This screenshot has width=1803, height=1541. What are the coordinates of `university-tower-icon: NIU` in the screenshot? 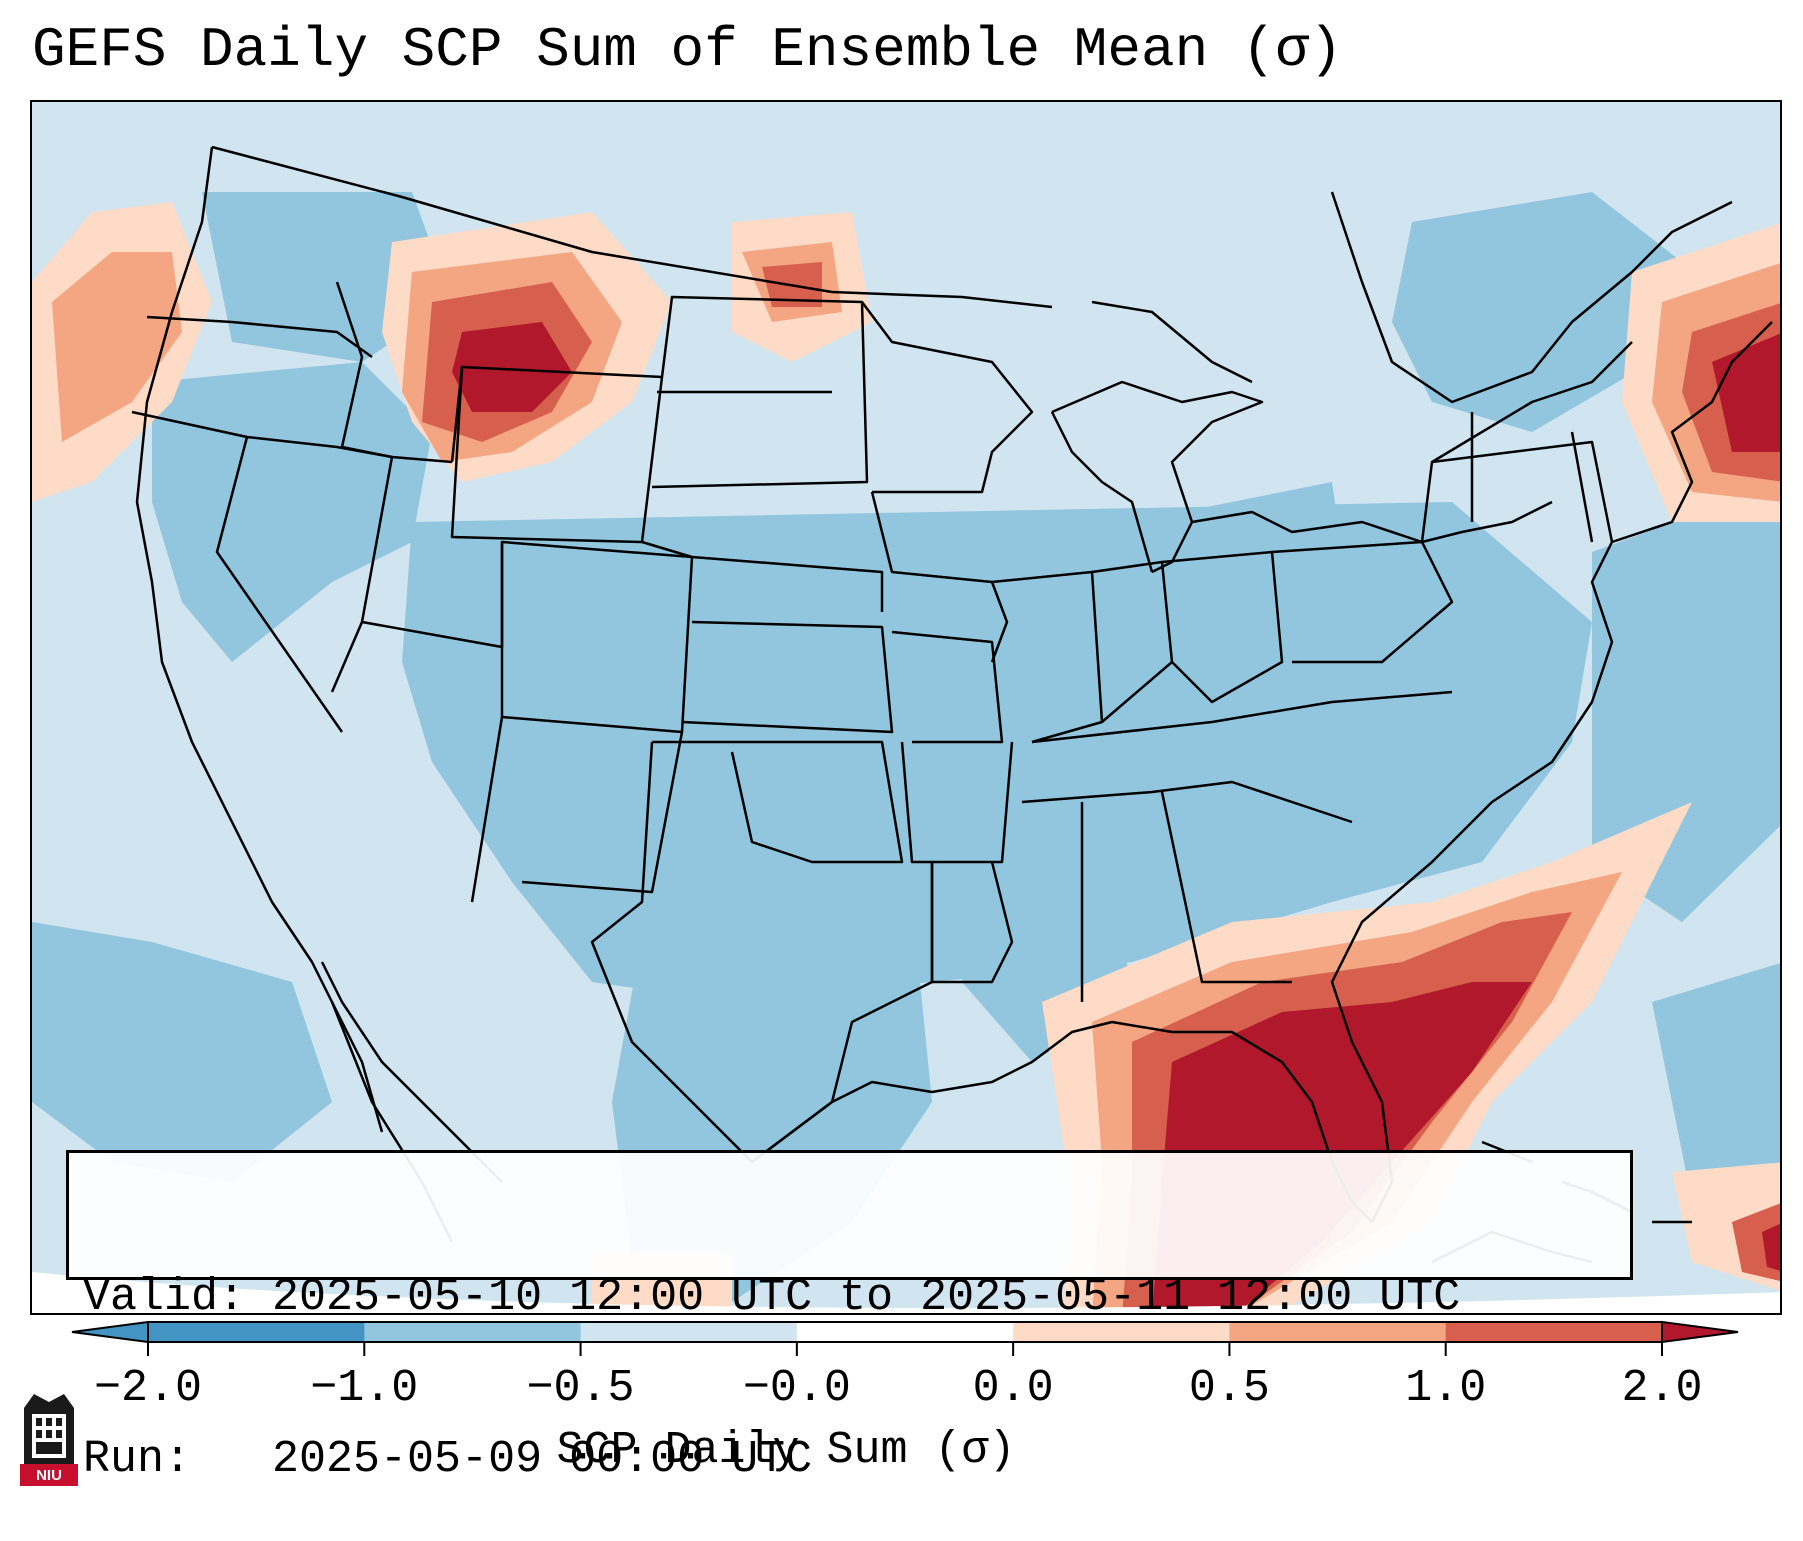 It's located at (49, 1438).